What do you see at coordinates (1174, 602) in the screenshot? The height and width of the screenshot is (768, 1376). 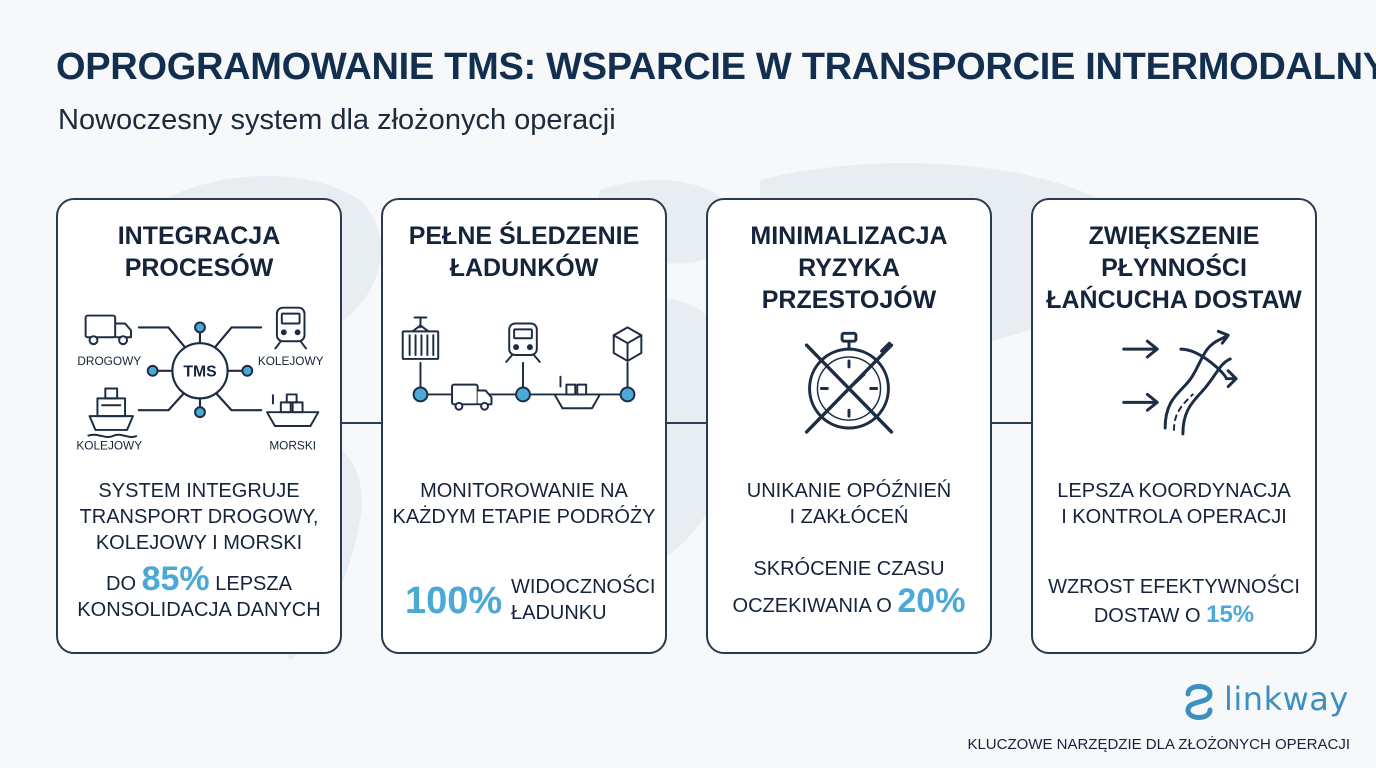 I see `card-stat: WZROST EFEKTYWNOŚCI DOSTAW O 15%` at bounding box center [1174, 602].